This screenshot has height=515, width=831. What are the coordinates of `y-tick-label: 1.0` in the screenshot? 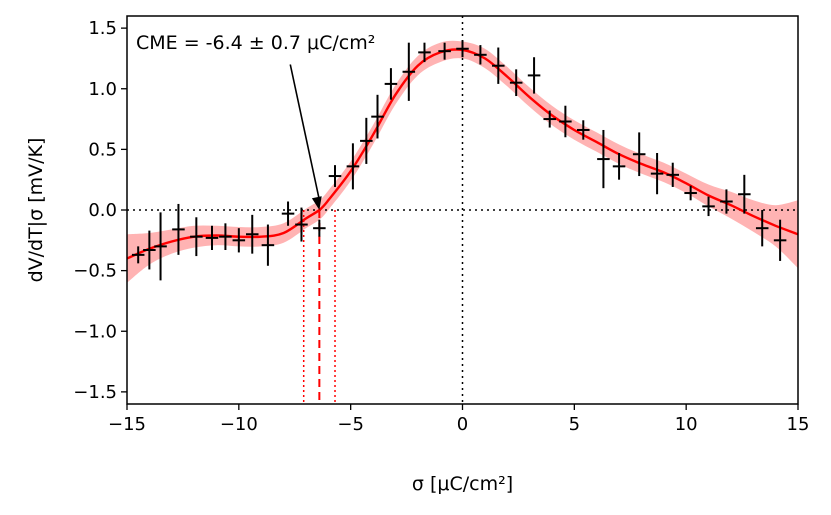 It's located at (102, 89).